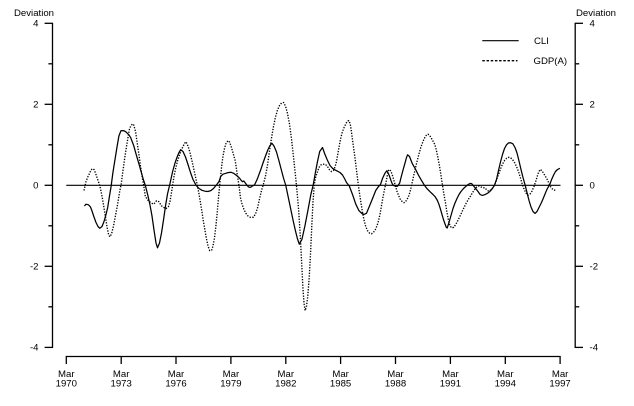  What do you see at coordinates (506, 384) in the screenshot?
I see `svg-text: 1994` at bounding box center [506, 384].